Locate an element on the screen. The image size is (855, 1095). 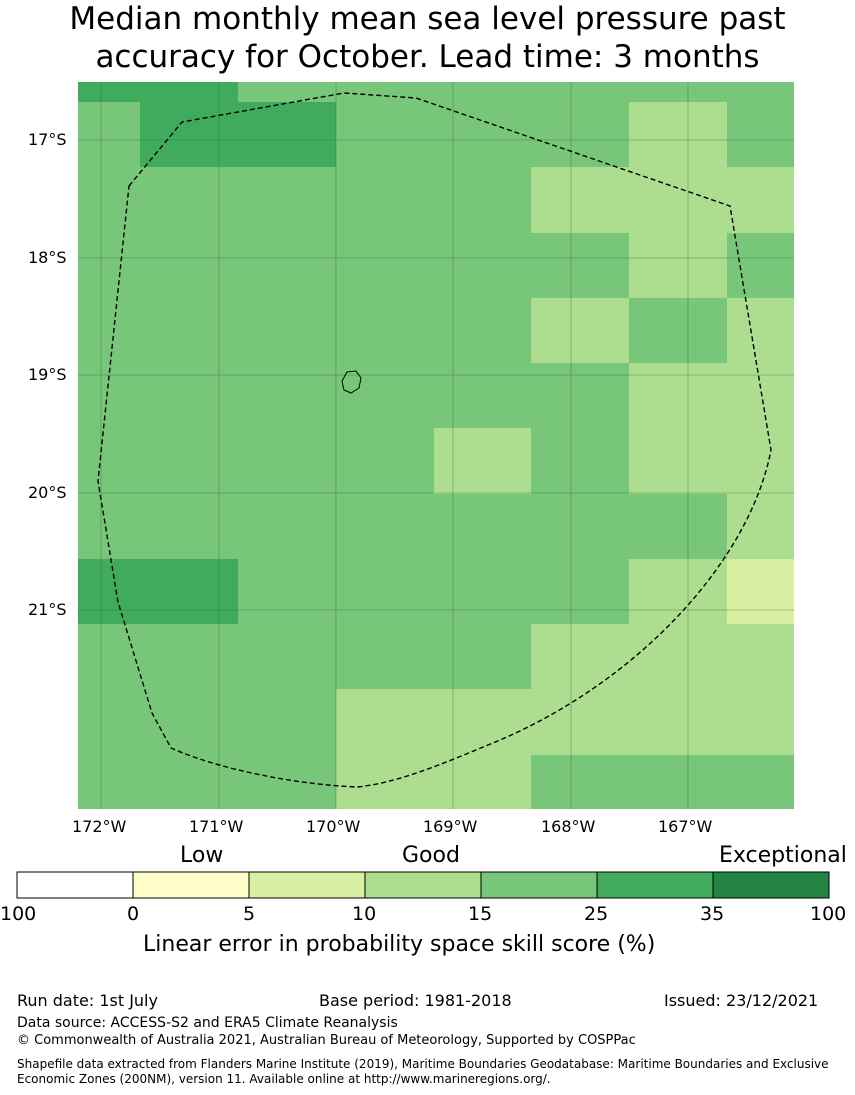
colorbar is located at coordinates (423, 885).